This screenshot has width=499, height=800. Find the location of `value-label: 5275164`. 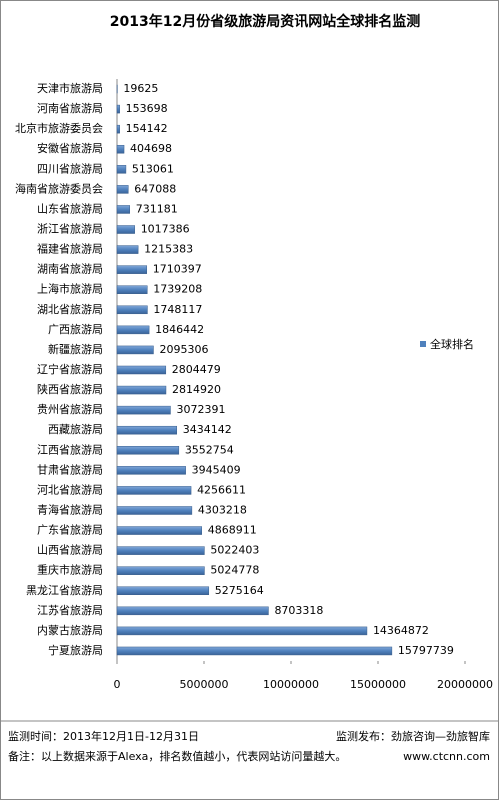

value-label: 5275164 is located at coordinates (239, 590).